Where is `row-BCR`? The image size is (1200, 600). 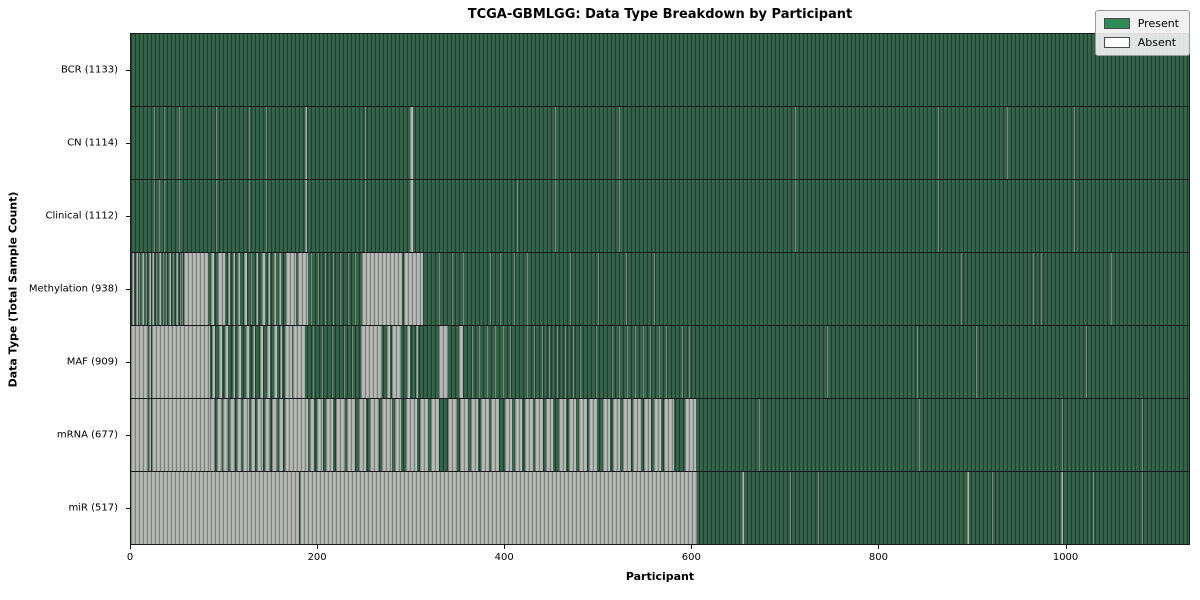 row-BCR is located at coordinates (660, 70).